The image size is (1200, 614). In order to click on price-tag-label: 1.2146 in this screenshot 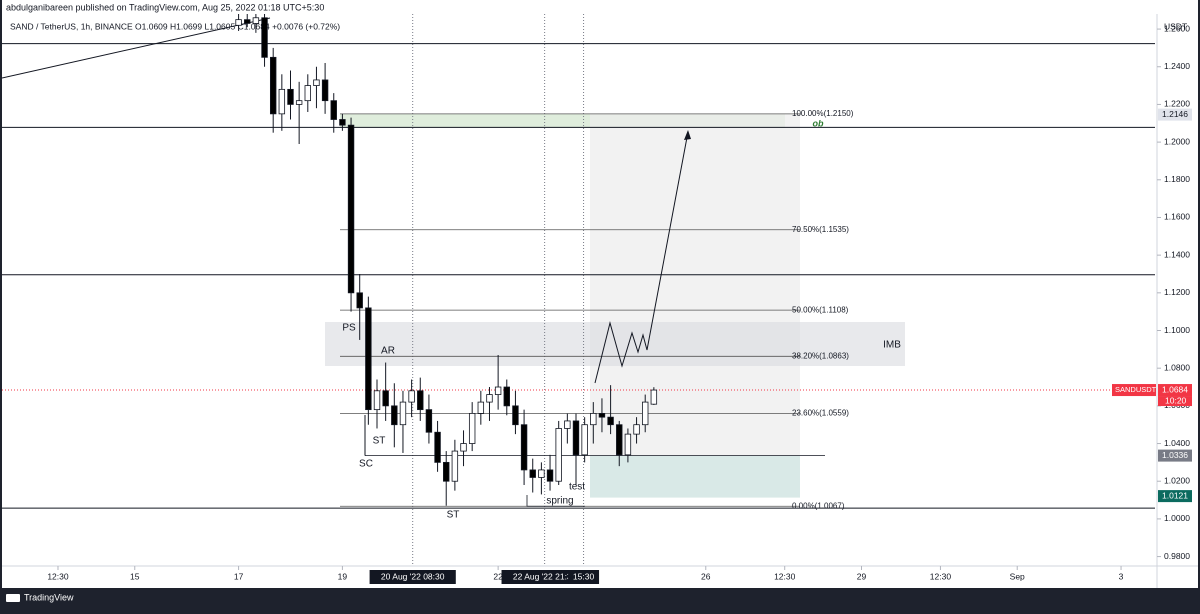, I will do `click(1175, 114)`.